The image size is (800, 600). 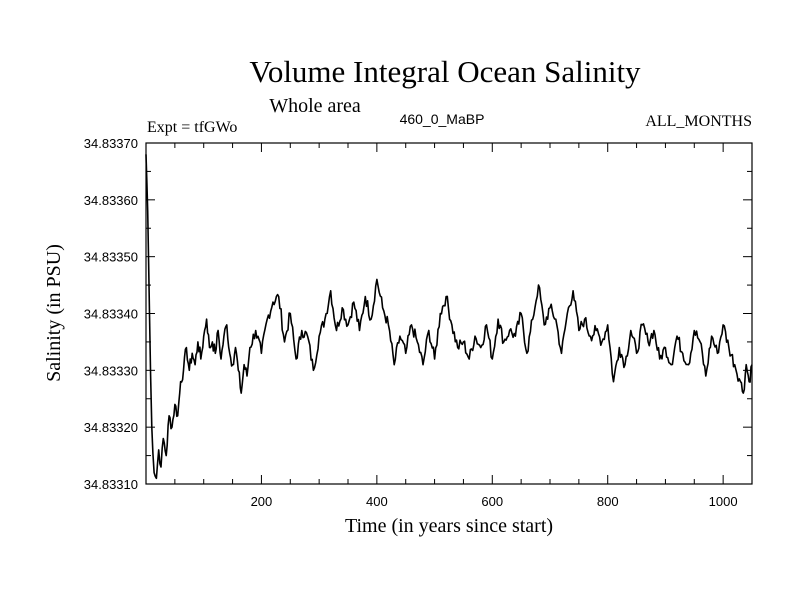 I want to click on chart-title: Volume Integral Ocean Salinity, so click(x=445, y=71).